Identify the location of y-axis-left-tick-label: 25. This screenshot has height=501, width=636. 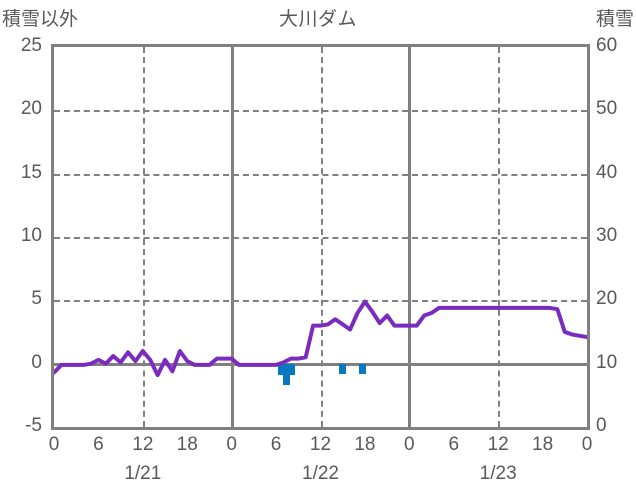
(31, 45).